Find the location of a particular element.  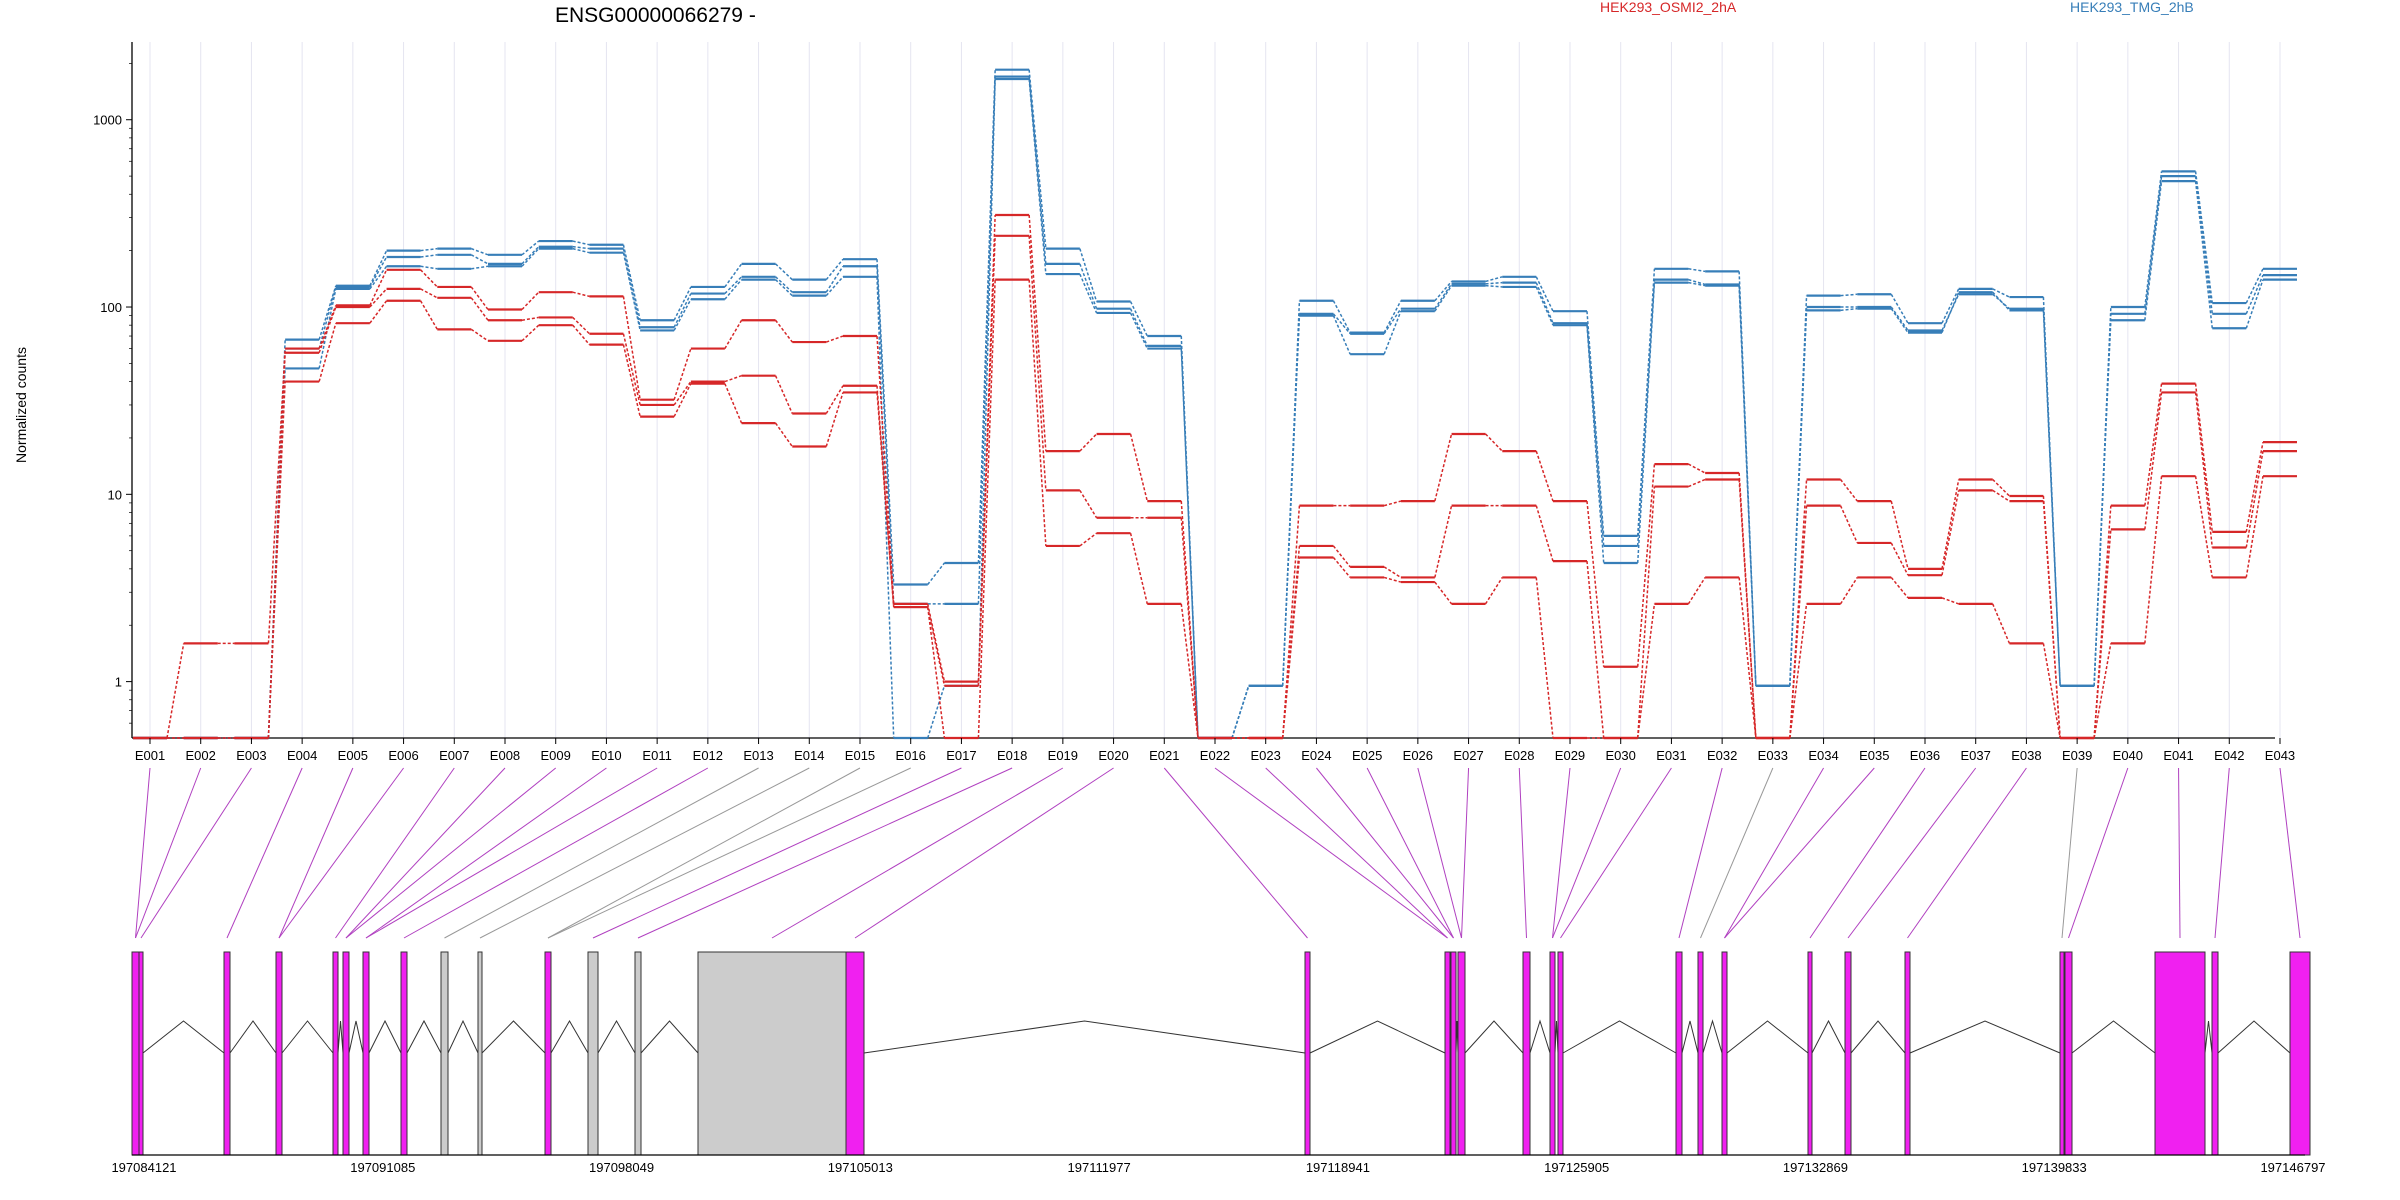

chart-title: ENSG00000066279 - is located at coordinates (655, 15).